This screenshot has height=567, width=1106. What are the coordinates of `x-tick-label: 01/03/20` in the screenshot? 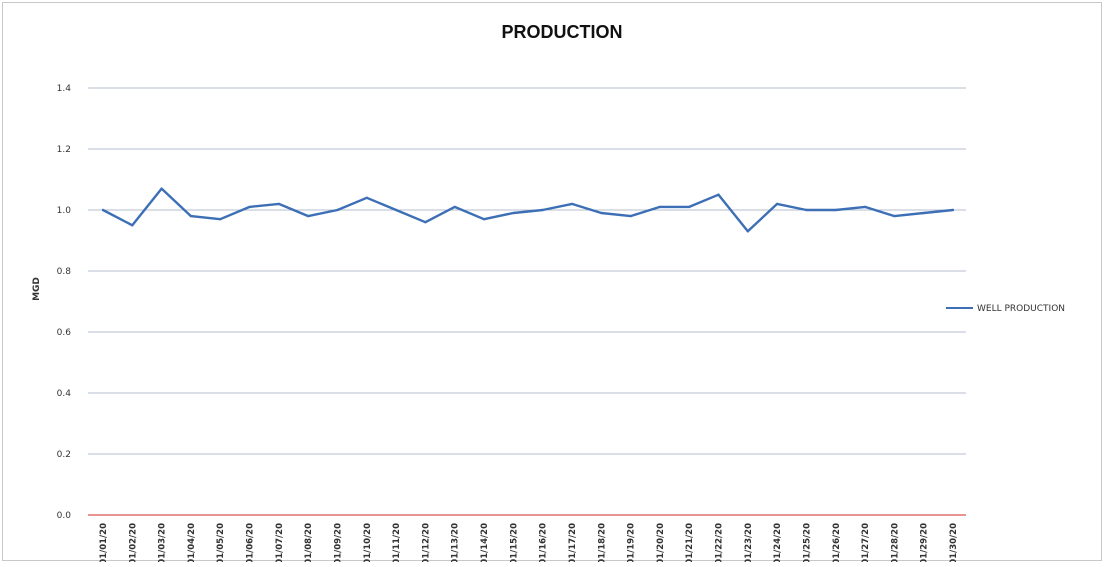 It's located at (163, 542).